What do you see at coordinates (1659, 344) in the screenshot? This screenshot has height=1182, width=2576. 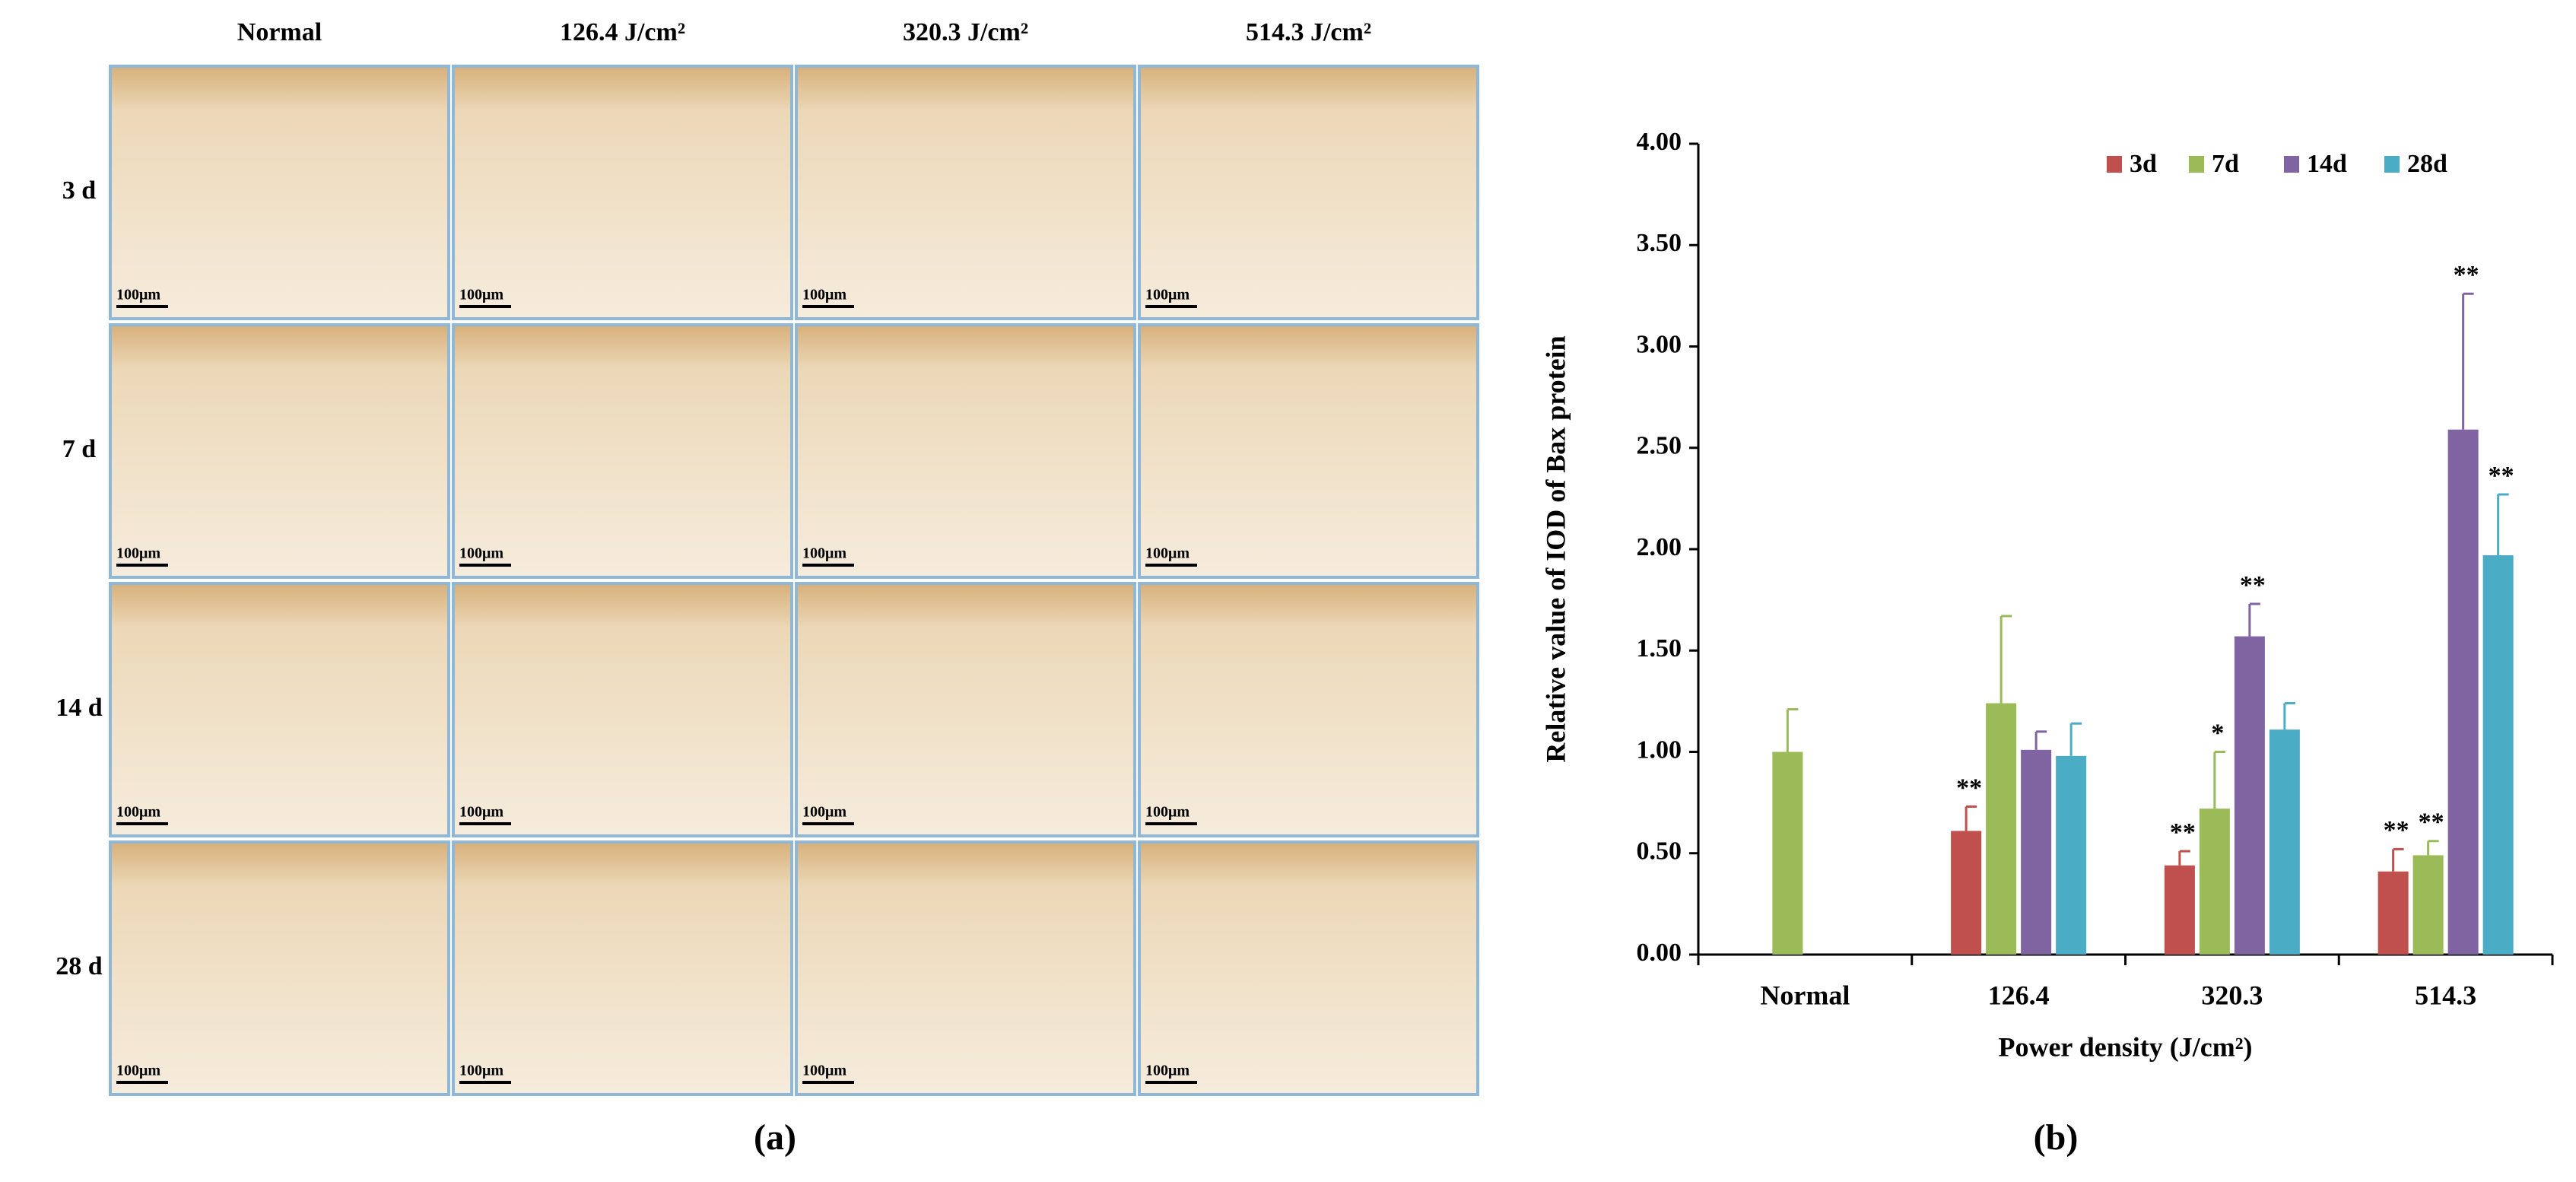 I see `y-tick-label: 3.00` at bounding box center [1659, 344].